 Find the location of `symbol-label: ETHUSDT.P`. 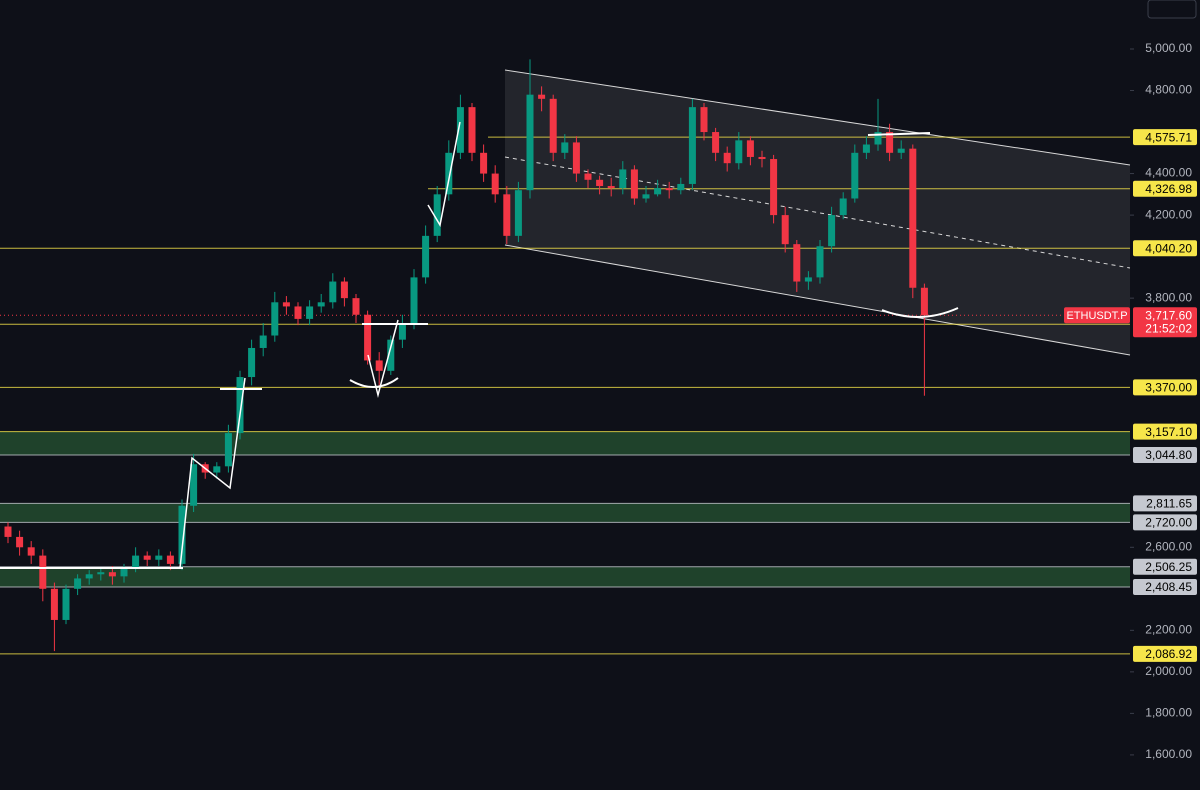

symbol-label: ETHUSDT.P is located at coordinates (1096, 316).